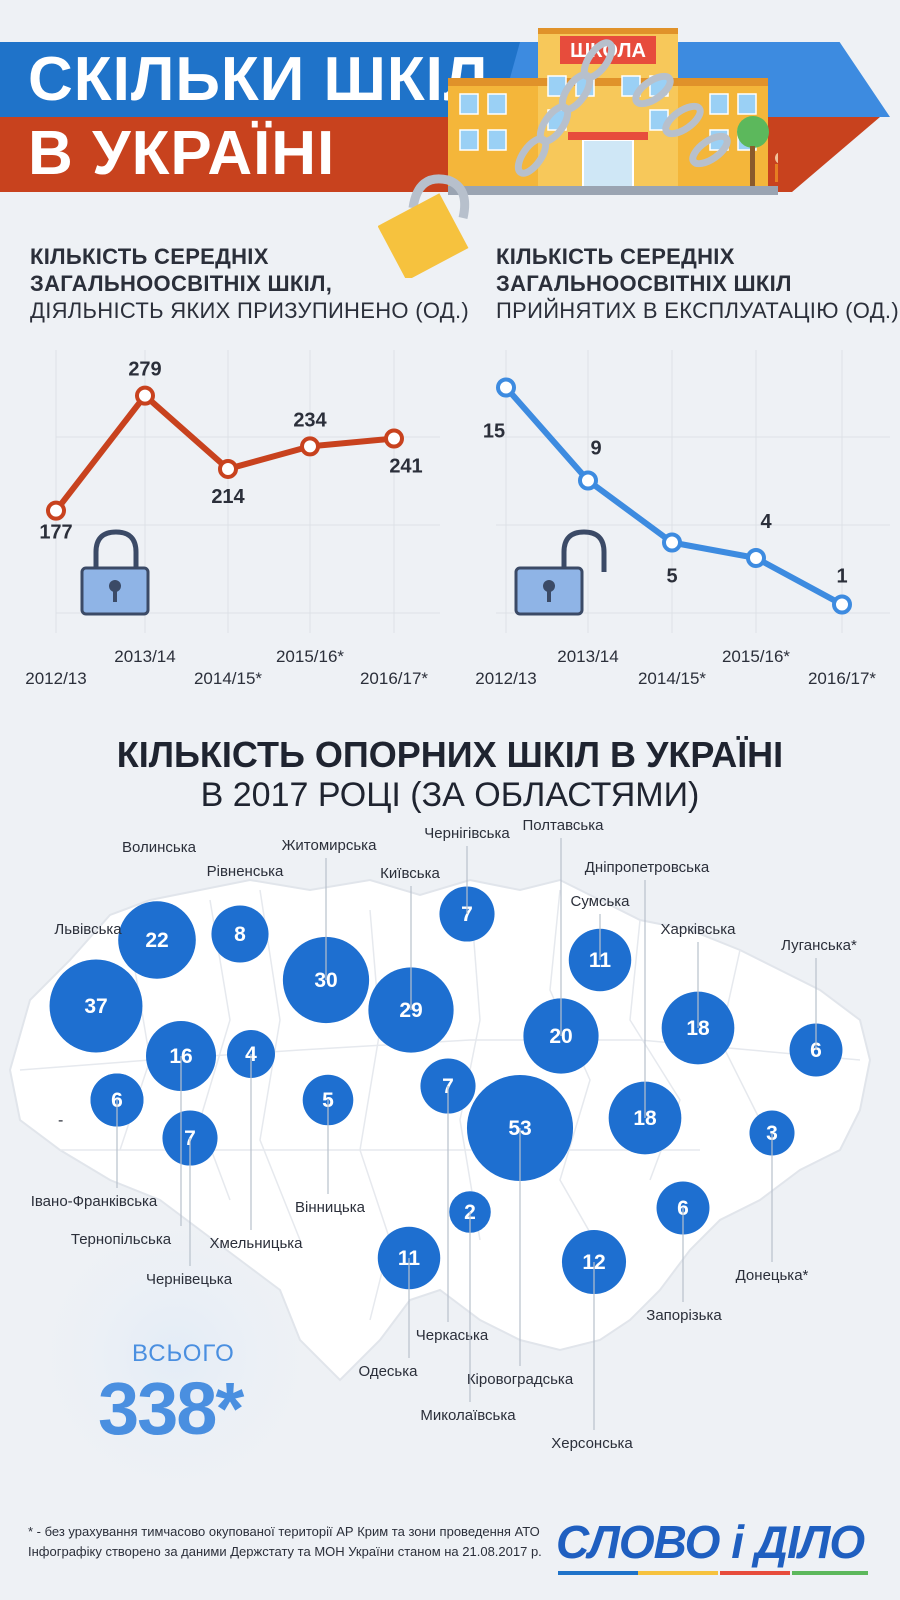 This screenshot has width=900, height=1600. What do you see at coordinates (245, 871) in the screenshot?
I see `region-name-label: Рівненська` at bounding box center [245, 871].